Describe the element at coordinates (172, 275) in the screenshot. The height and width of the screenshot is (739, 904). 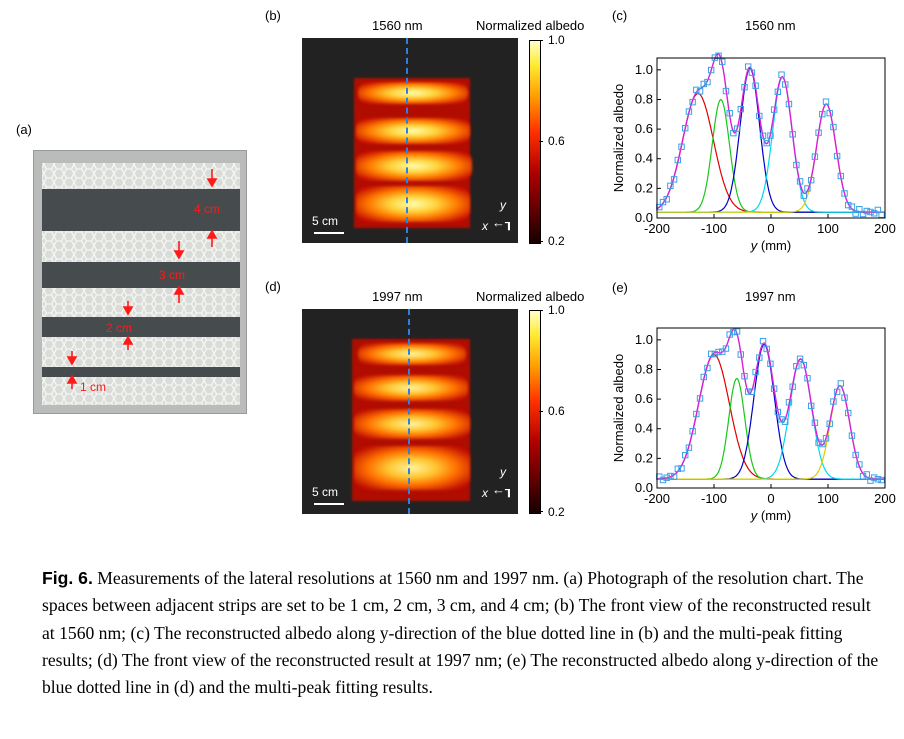
I see `annotation-3cm: 3 cm` at that location.